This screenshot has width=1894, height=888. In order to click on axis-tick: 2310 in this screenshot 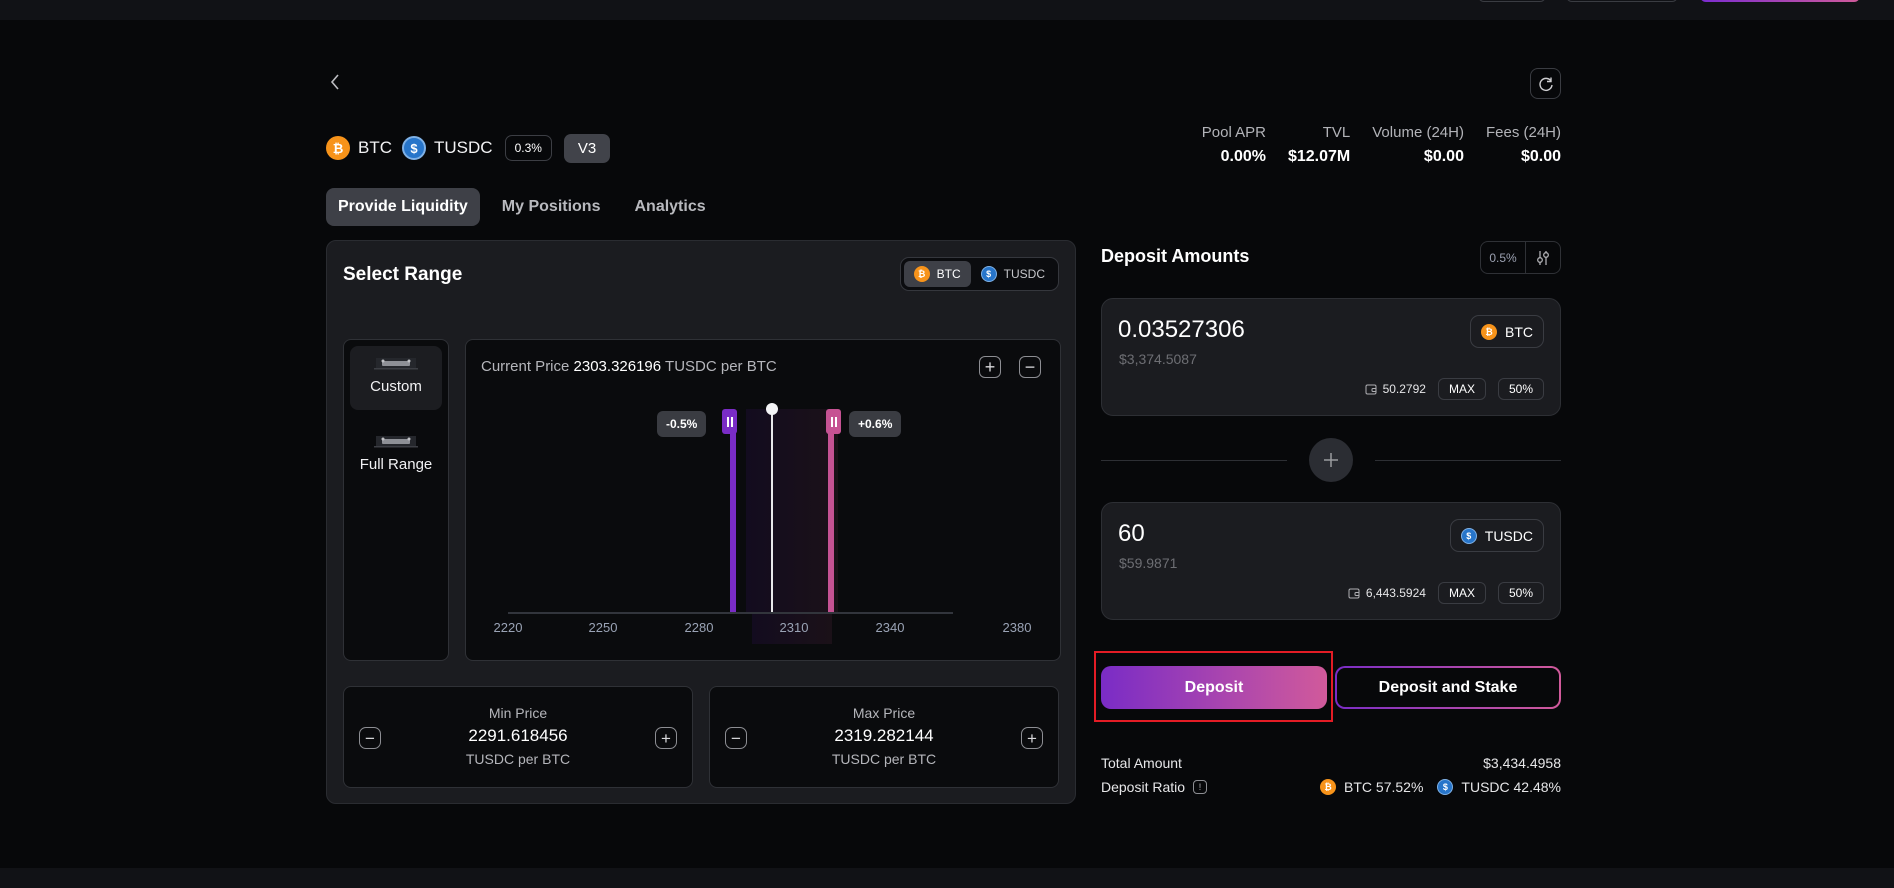, I will do `click(794, 627)`.